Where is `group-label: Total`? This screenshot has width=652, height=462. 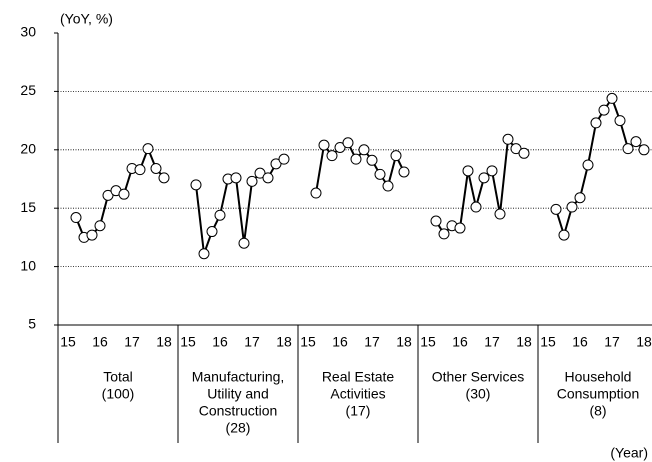
group-label: Total is located at coordinates (118, 377).